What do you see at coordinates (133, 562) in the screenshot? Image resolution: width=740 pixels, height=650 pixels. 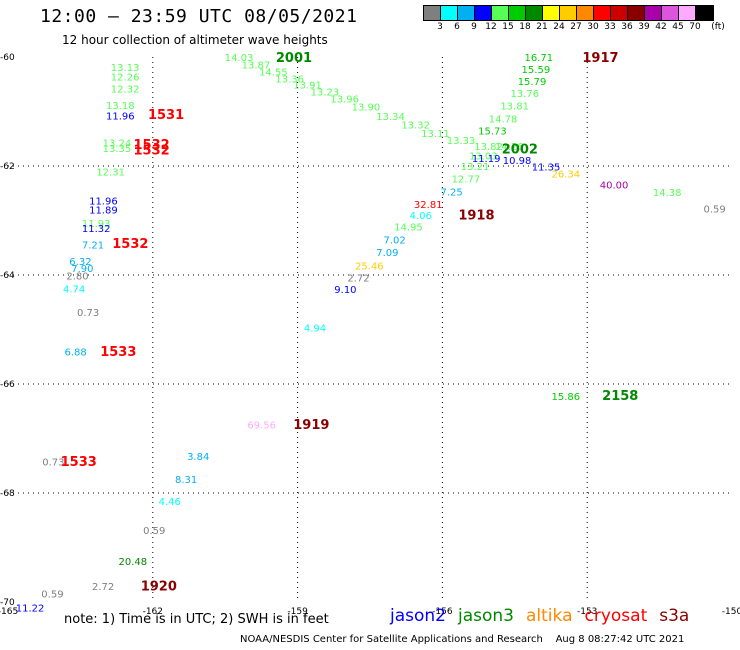 I see `wave-height-value: 20.48` at bounding box center [133, 562].